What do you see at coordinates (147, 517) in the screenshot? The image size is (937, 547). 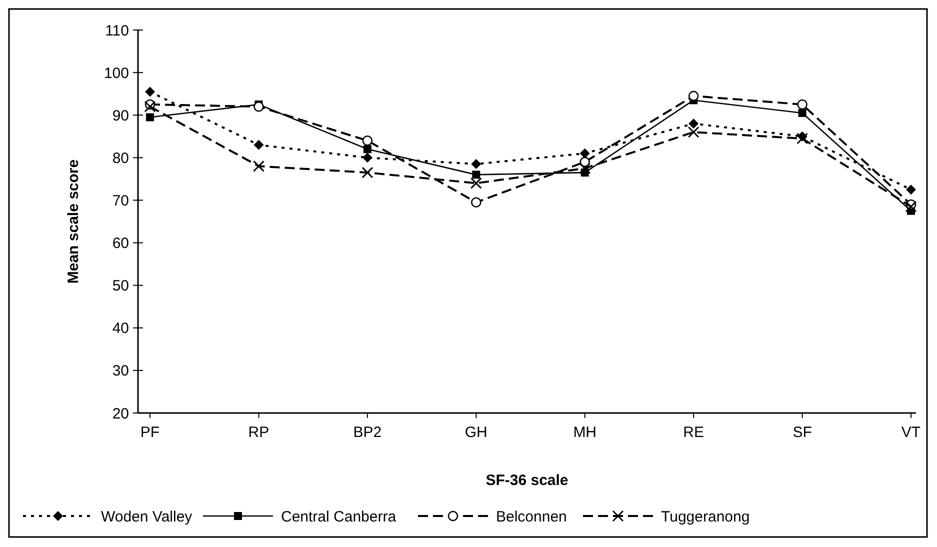 I see `legend-label: Woden Valley` at bounding box center [147, 517].